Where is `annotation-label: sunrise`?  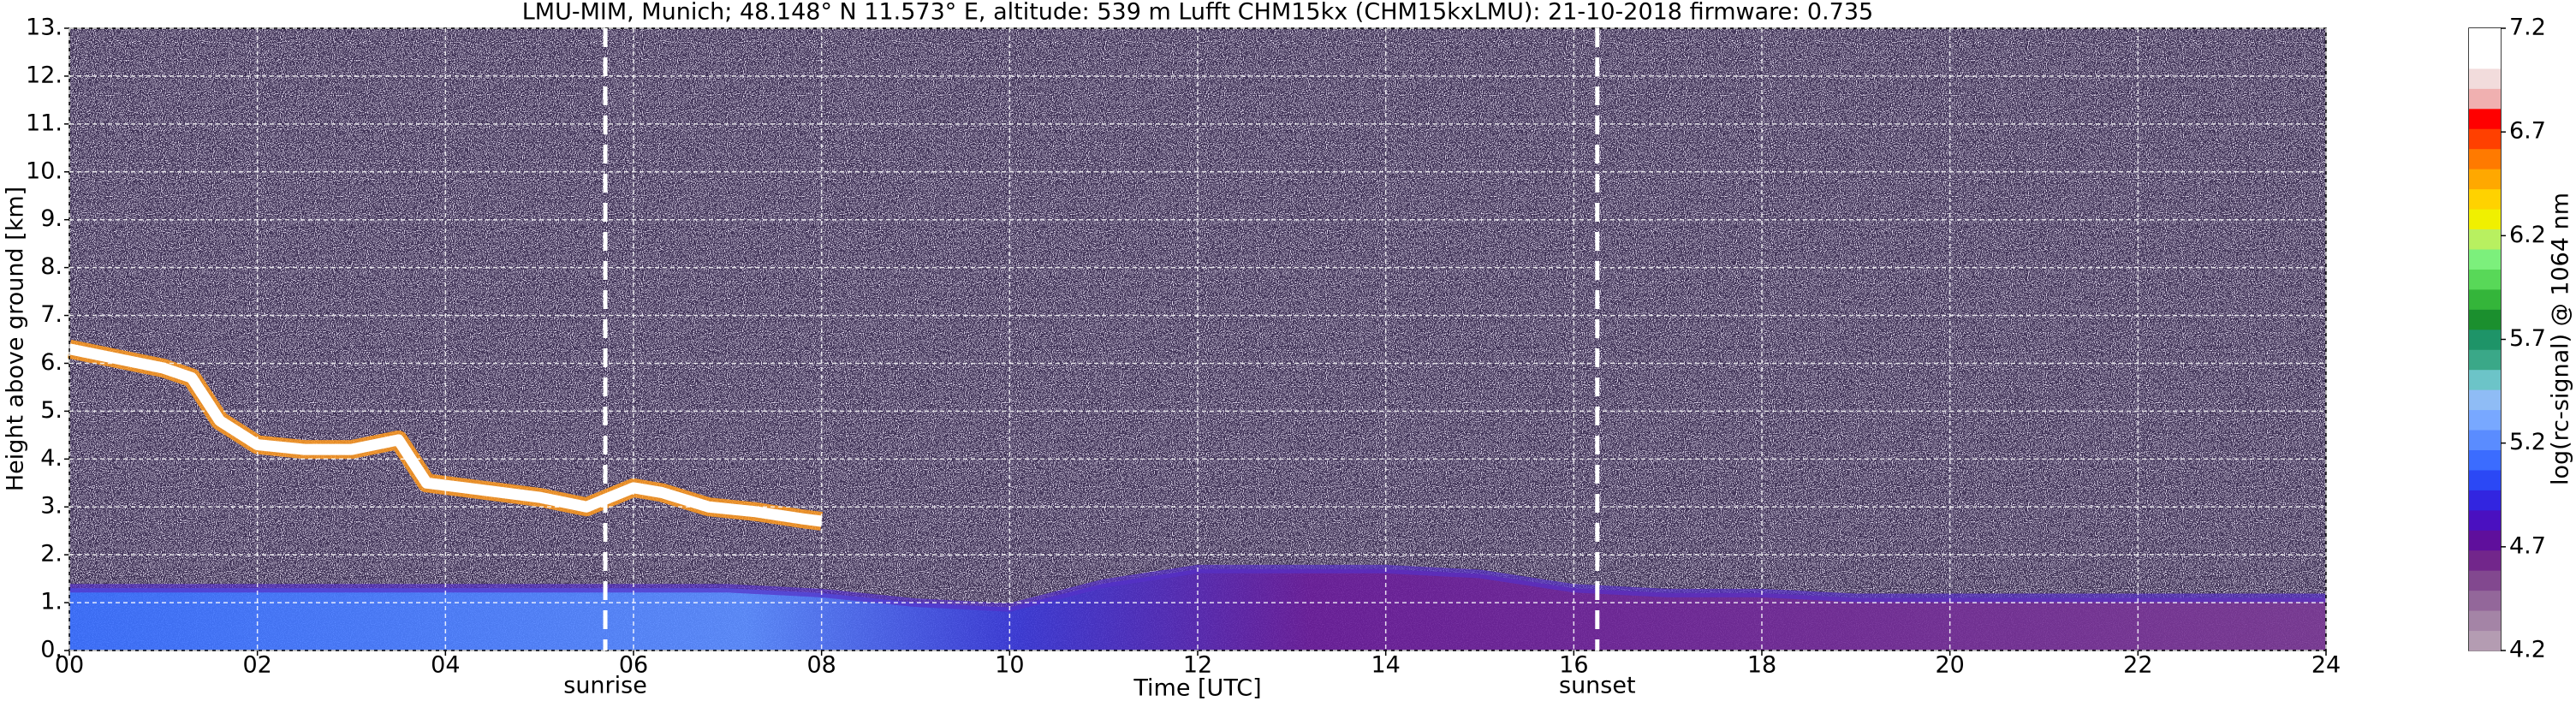 annotation-label: sunrise is located at coordinates (605, 686).